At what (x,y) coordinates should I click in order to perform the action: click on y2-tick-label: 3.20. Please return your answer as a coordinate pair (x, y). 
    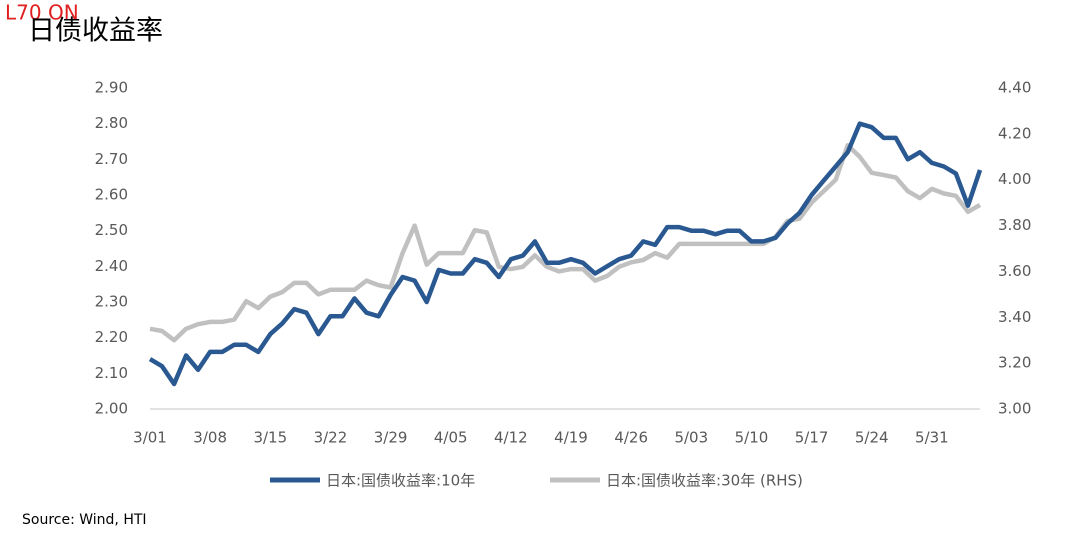
    Looking at the image, I should click on (1014, 363).